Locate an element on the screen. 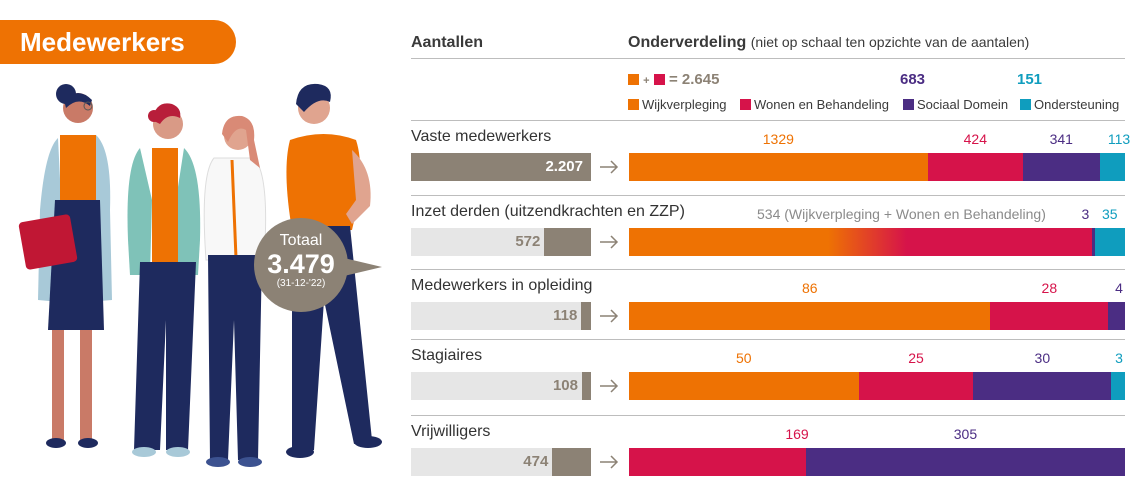 Image resolution: width=1140 pixels, height=500 pixels. header-onderverdeling-title: Onderverdeling is located at coordinates (687, 42).